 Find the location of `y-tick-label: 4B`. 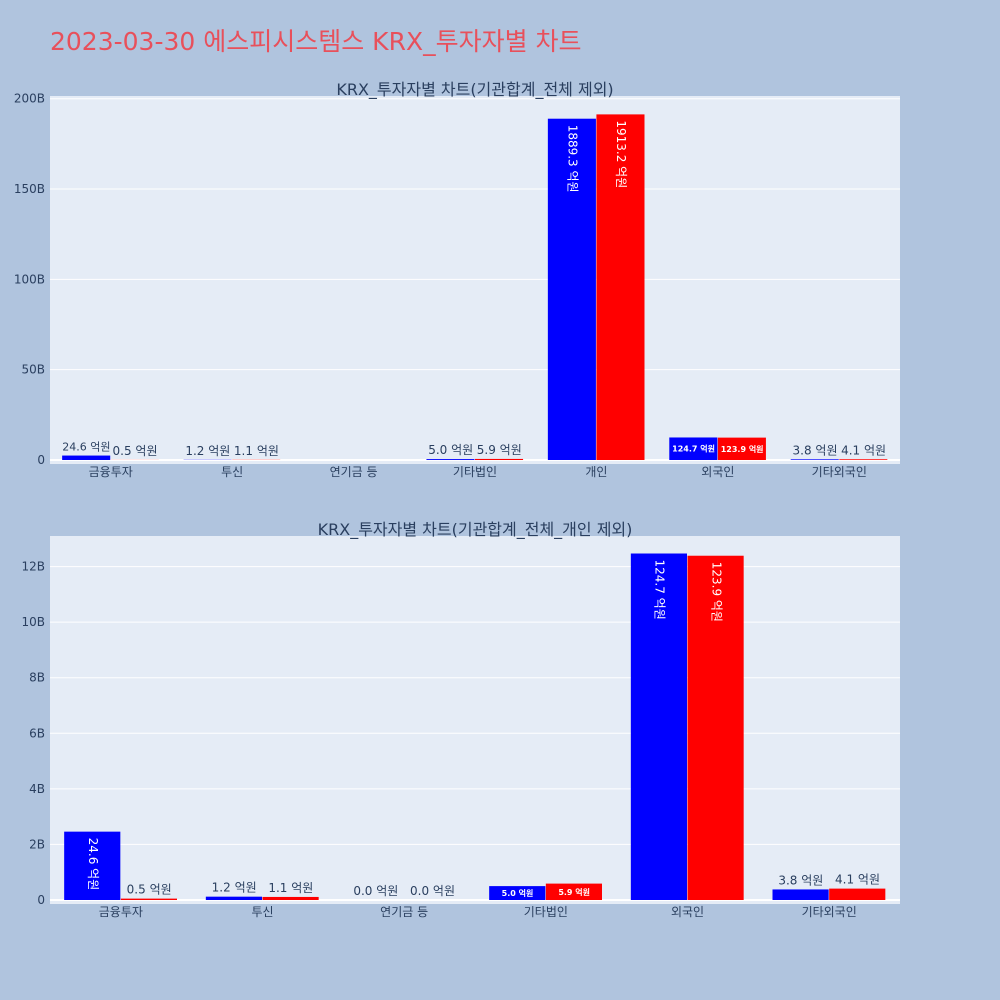

y-tick-label: 4B is located at coordinates (37, 789).